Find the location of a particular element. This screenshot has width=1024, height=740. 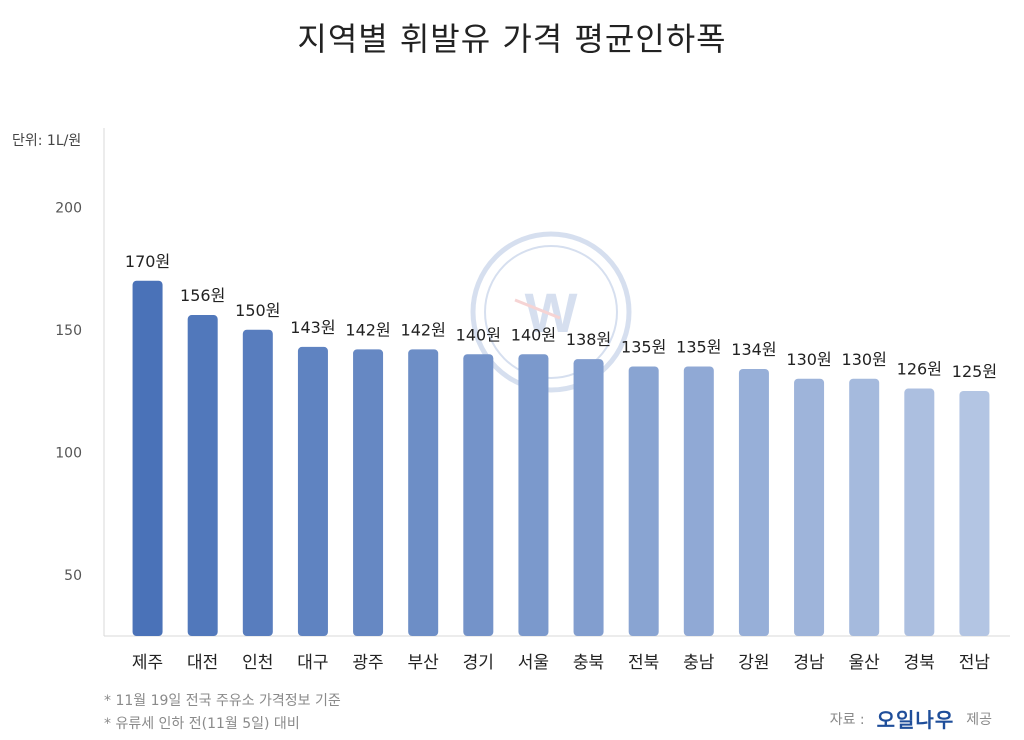

data-label: 143원 is located at coordinates (312, 327).